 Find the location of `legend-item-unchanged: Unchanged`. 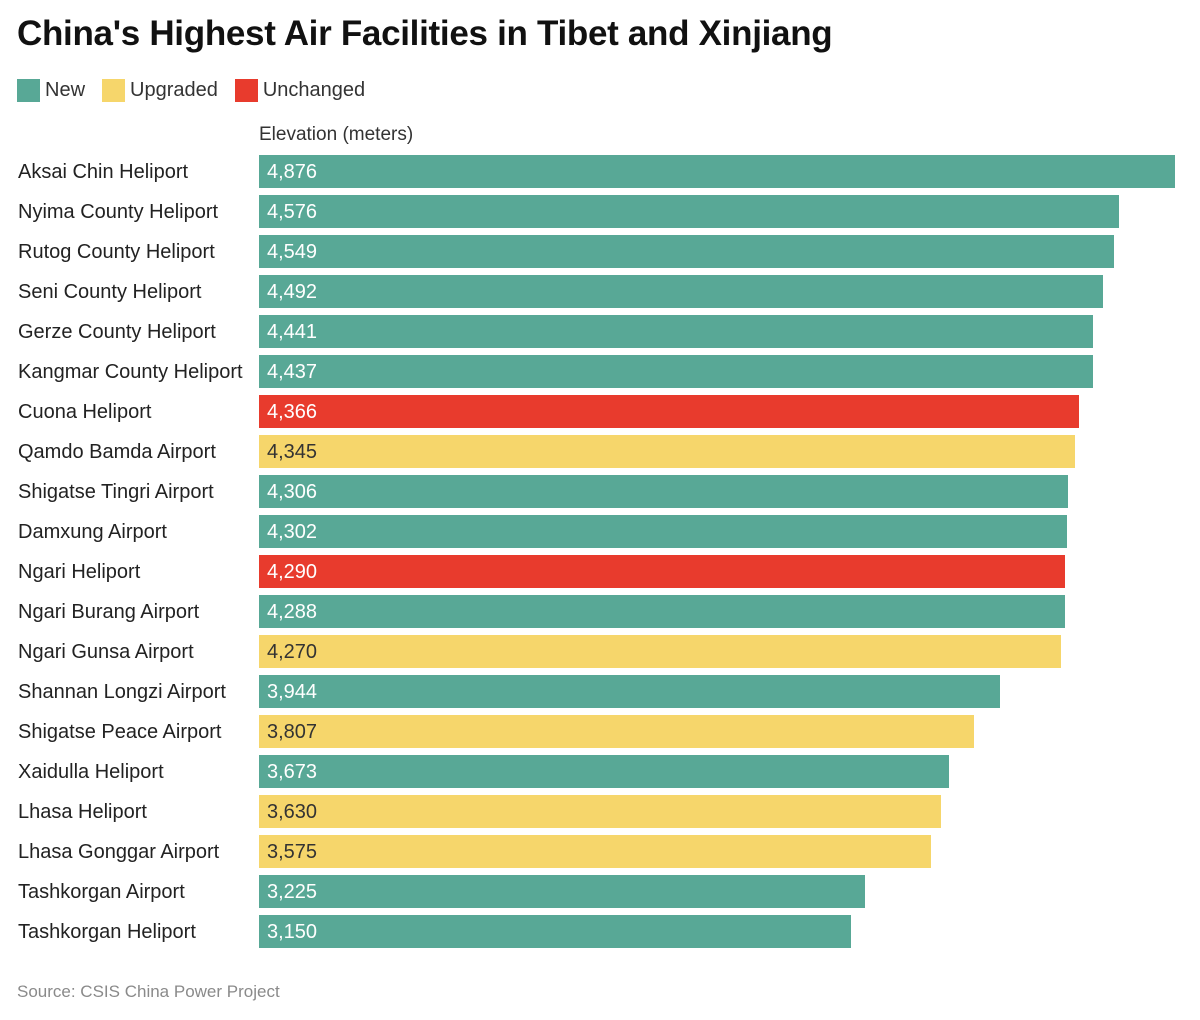

legend-item-unchanged: Unchanged is located at coordinates (300, 90).